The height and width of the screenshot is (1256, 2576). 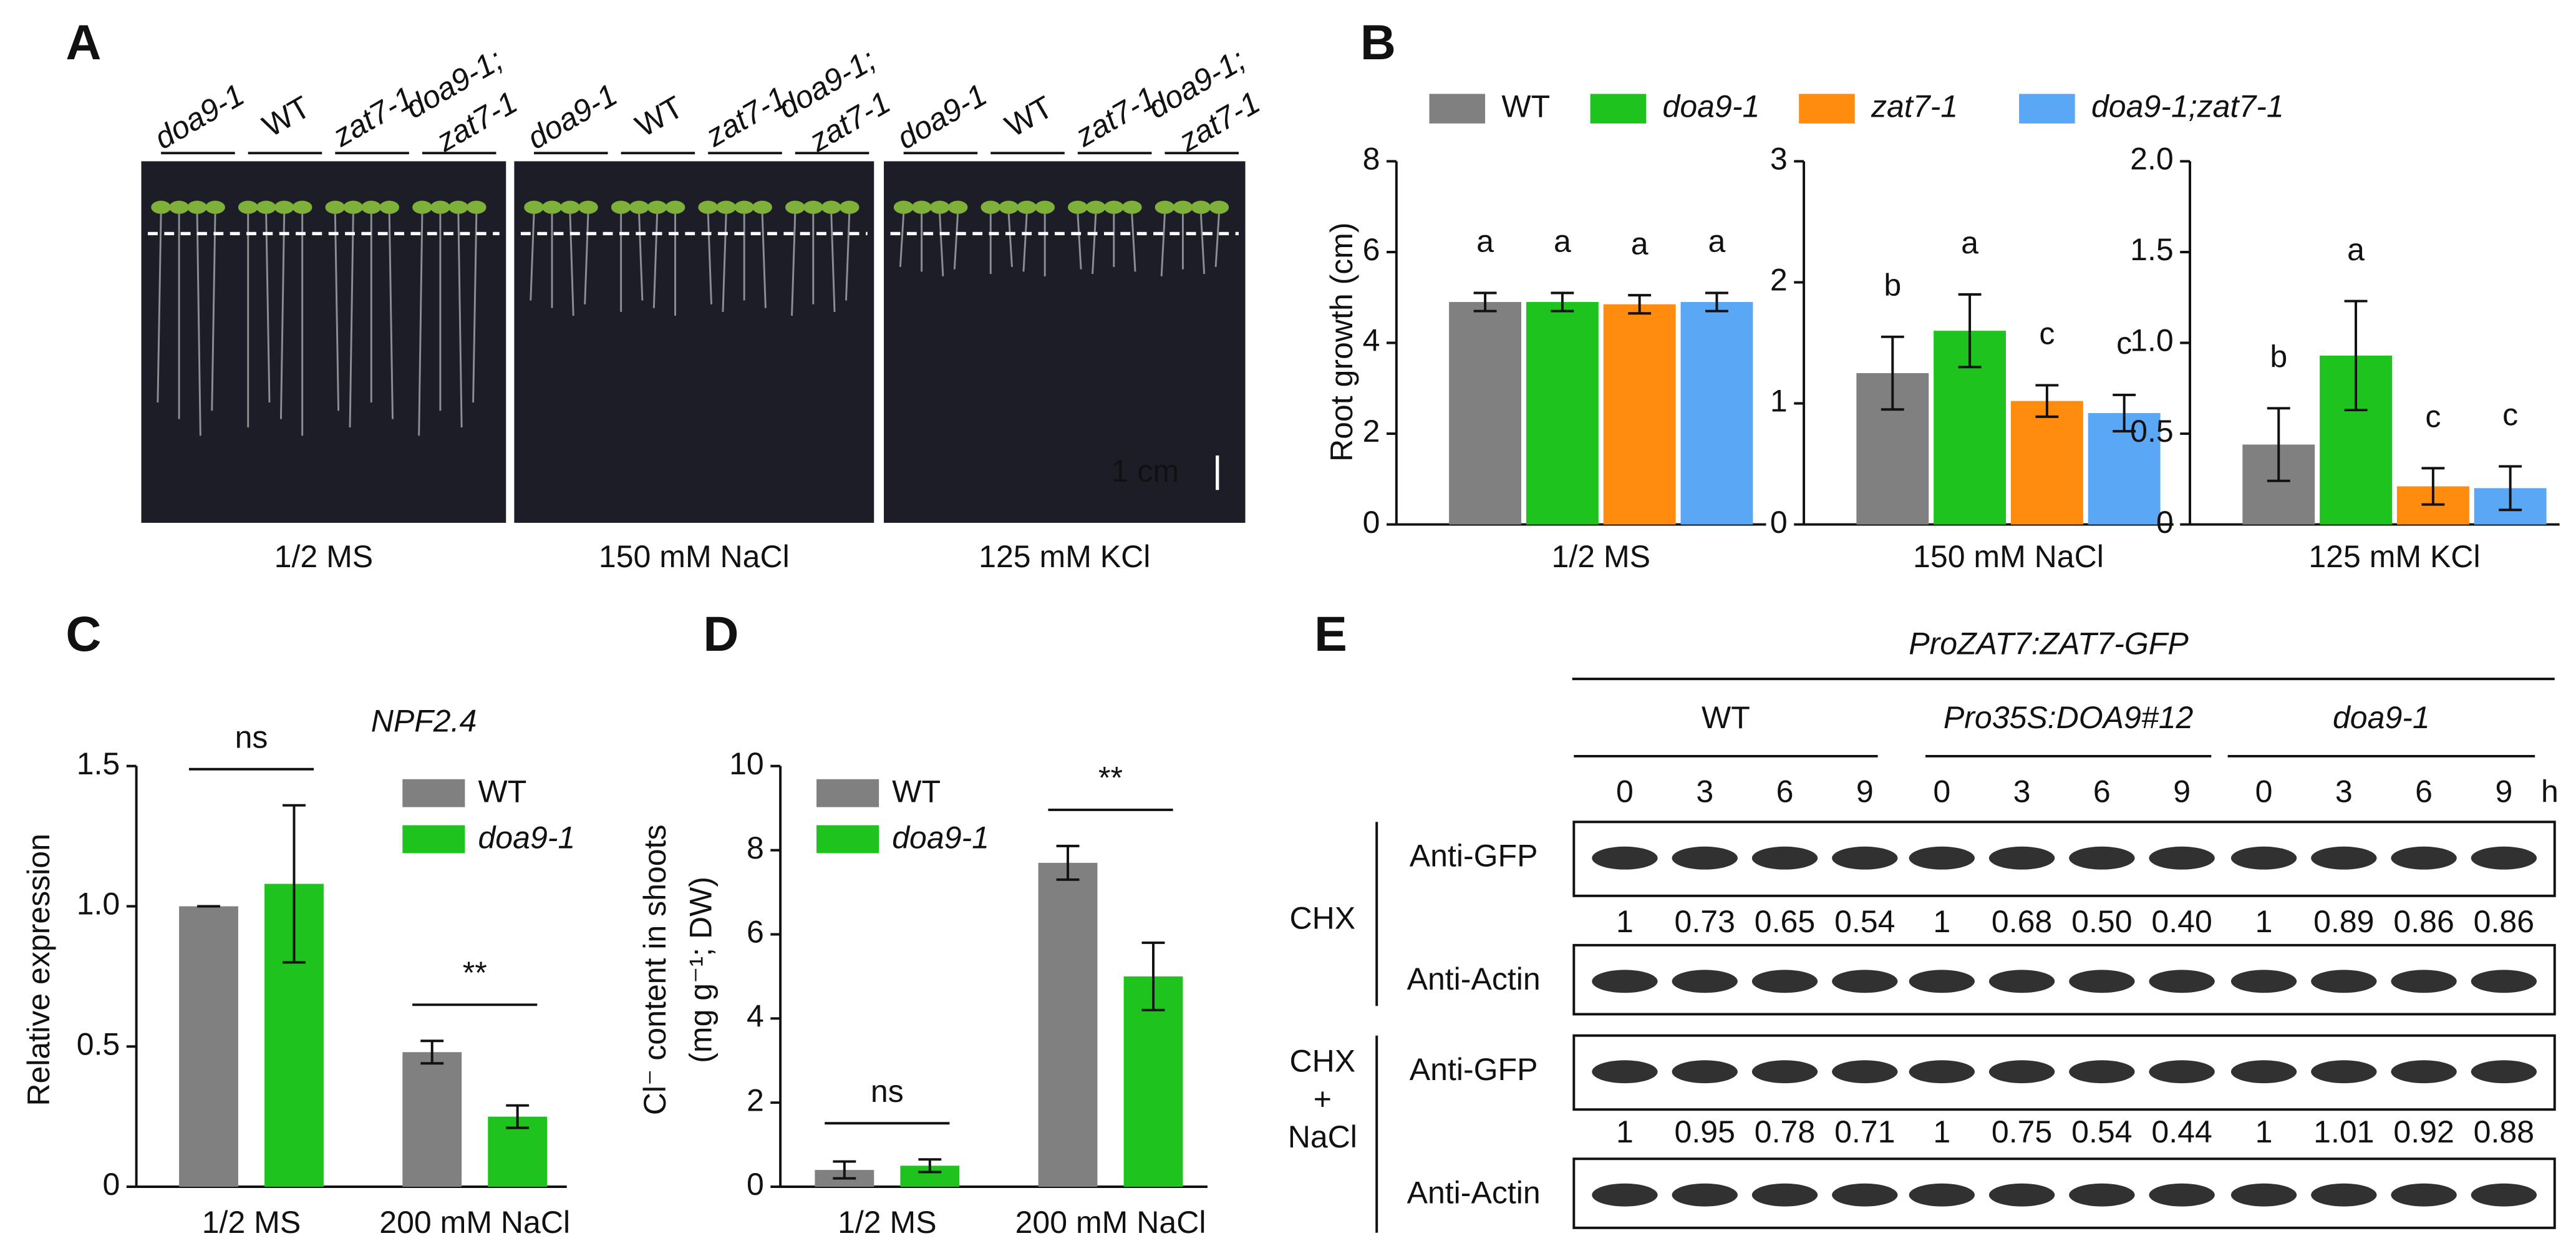 I want to click on band-ratio: 0.71, so click(x=1864, y=1131).